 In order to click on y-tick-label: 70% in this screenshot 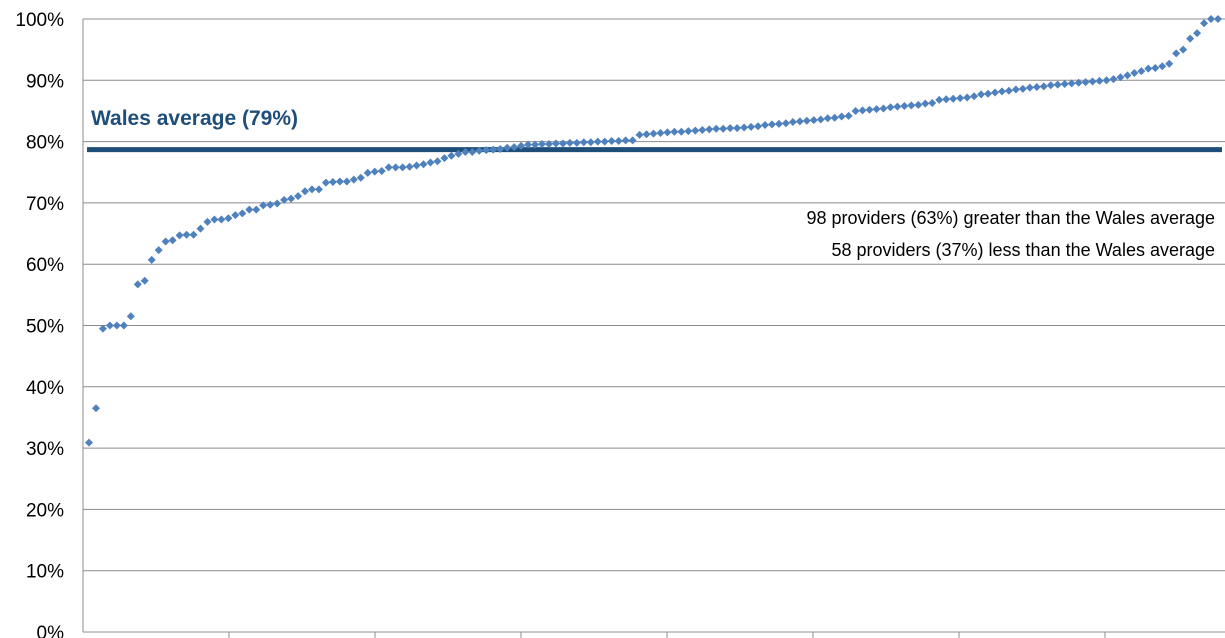, I will do `click(45, 204)`.